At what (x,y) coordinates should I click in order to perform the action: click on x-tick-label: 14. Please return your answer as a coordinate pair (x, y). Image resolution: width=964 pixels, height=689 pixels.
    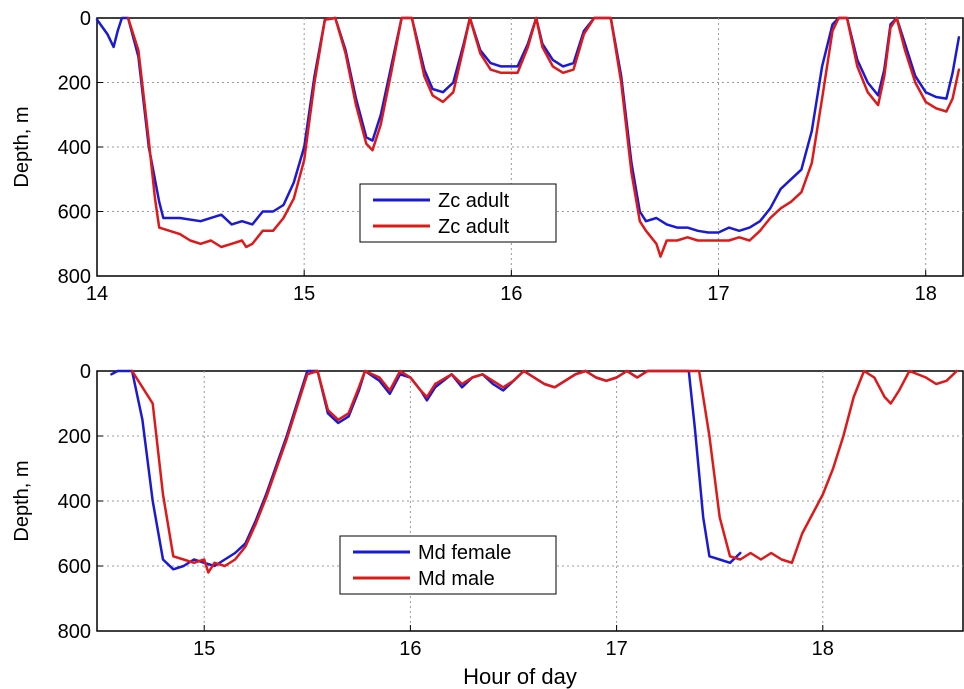
    Looking at the image, I should click on (97, 294).